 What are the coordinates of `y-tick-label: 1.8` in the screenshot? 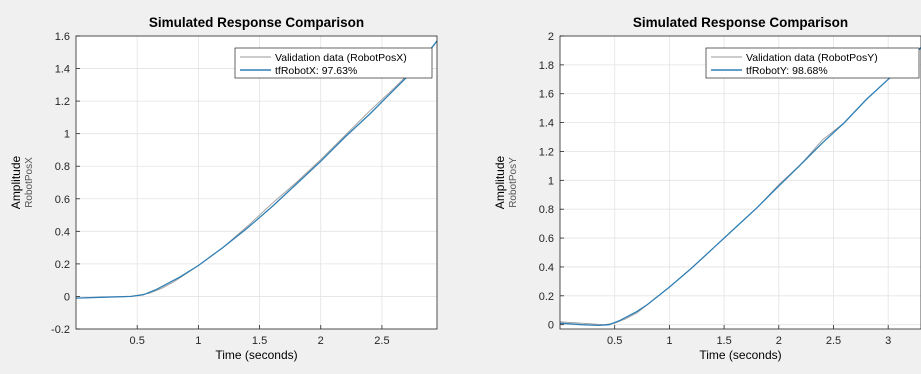 It's located at (546, 66).